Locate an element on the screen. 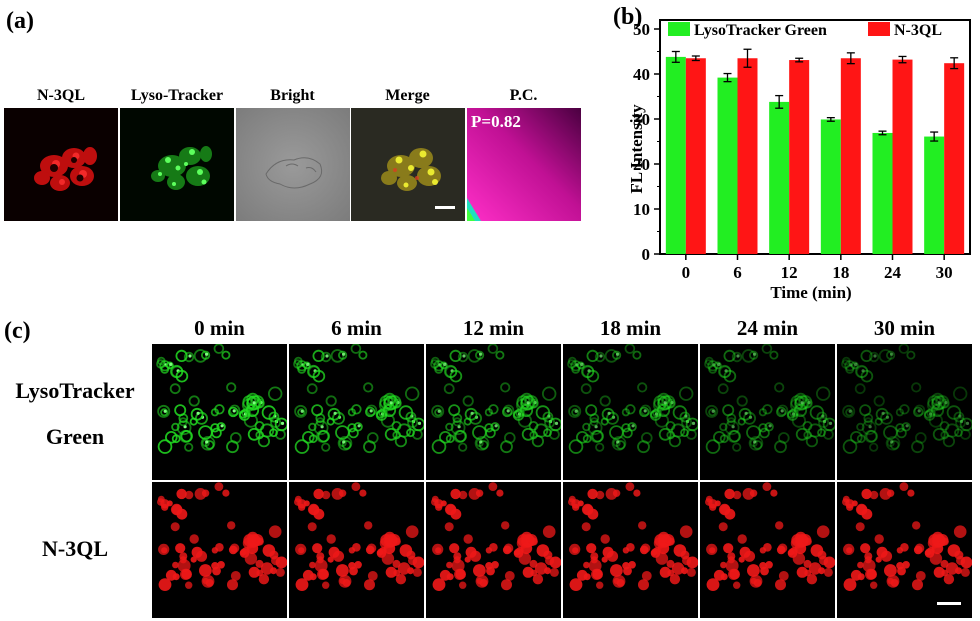  y-tick-label-5: 50 is located at coordinates (641, 29).